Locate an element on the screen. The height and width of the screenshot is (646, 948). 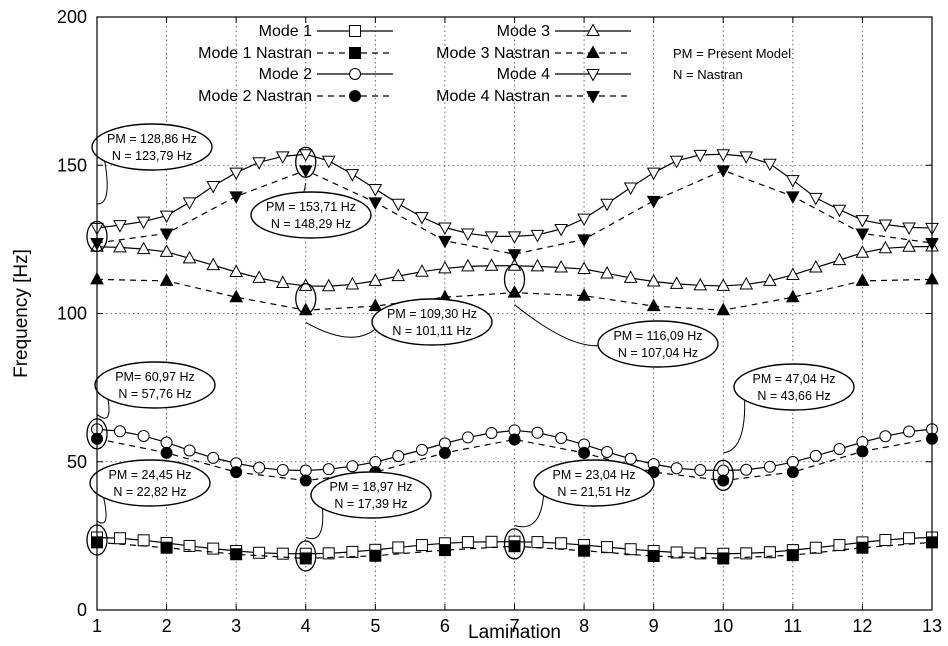
x-tick-label: 6 is located at coordinates (445, 626).